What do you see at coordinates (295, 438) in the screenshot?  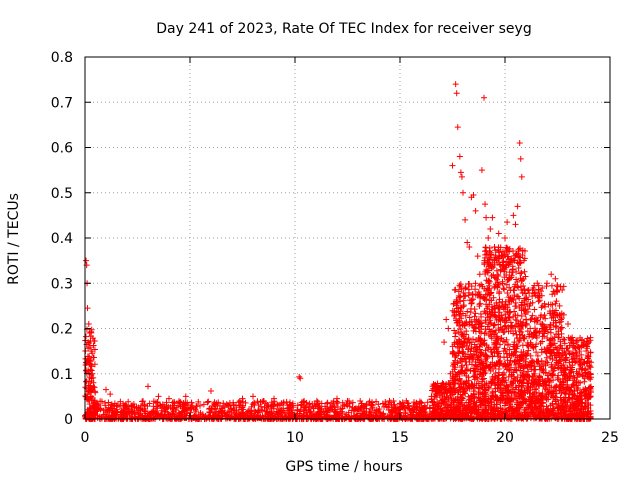 I see `x-tick-label: 10` at bounding box center [295, 438].